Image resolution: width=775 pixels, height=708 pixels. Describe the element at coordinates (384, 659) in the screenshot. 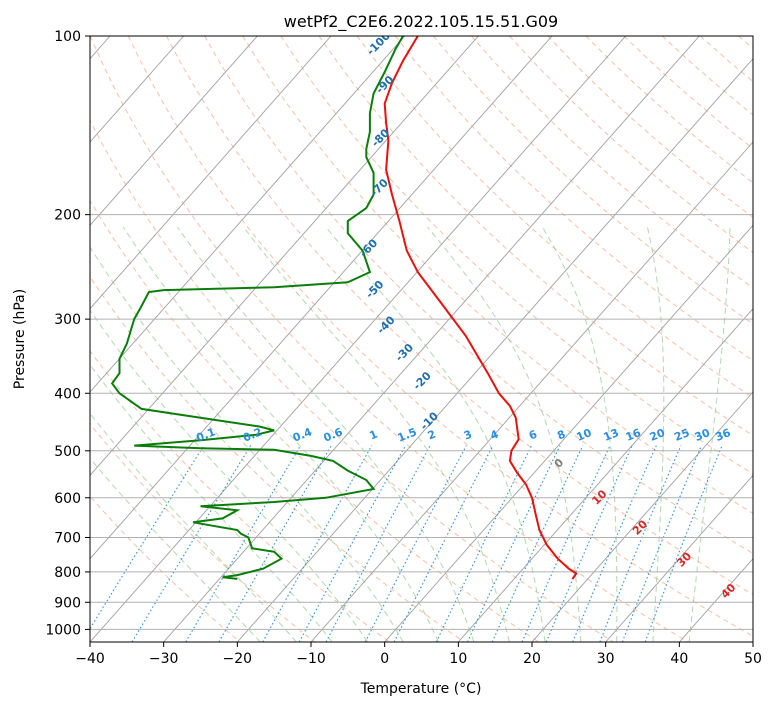

I see `x-tick-label: 0` at that location.